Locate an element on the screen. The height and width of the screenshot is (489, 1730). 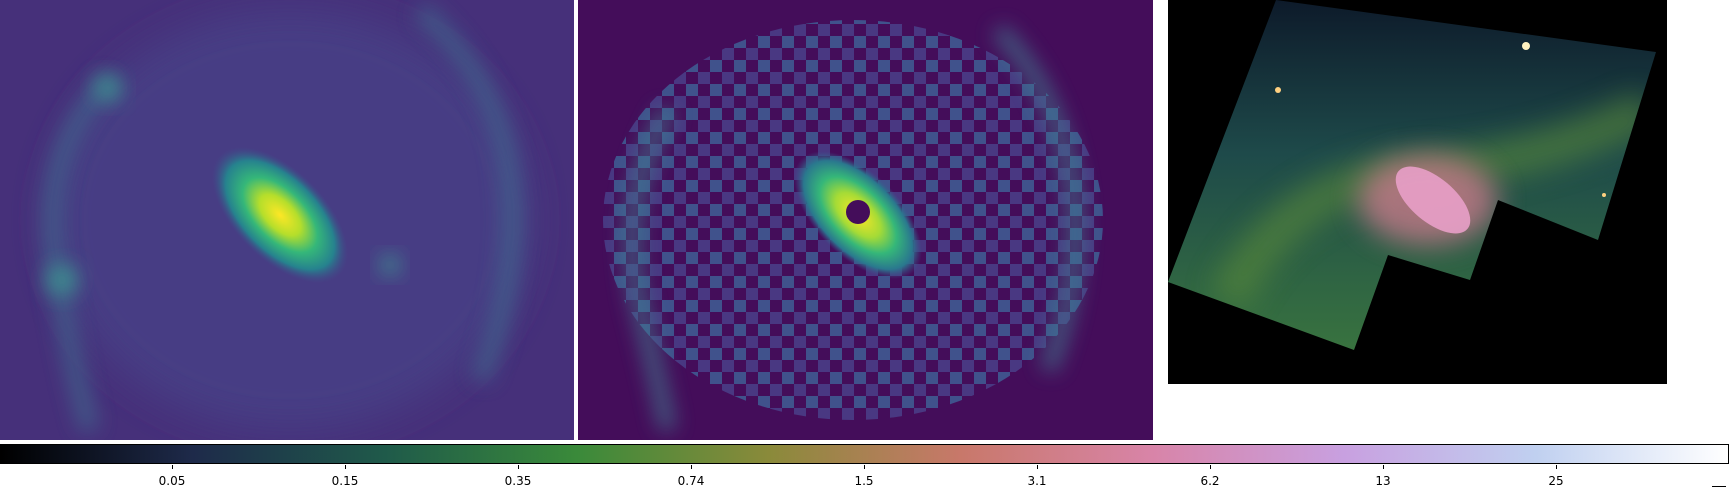
colorbar-tick-label: 0.05 is located at coordinates (172, 481).